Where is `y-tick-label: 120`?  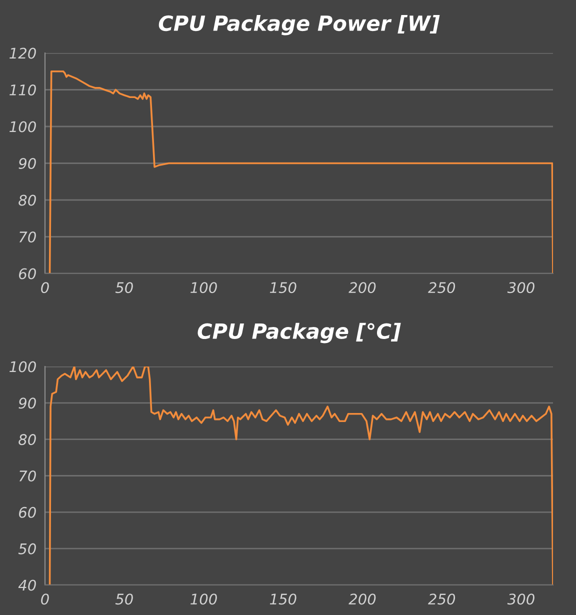
y-tick-label: 120 is located at coordinates (23, 53).